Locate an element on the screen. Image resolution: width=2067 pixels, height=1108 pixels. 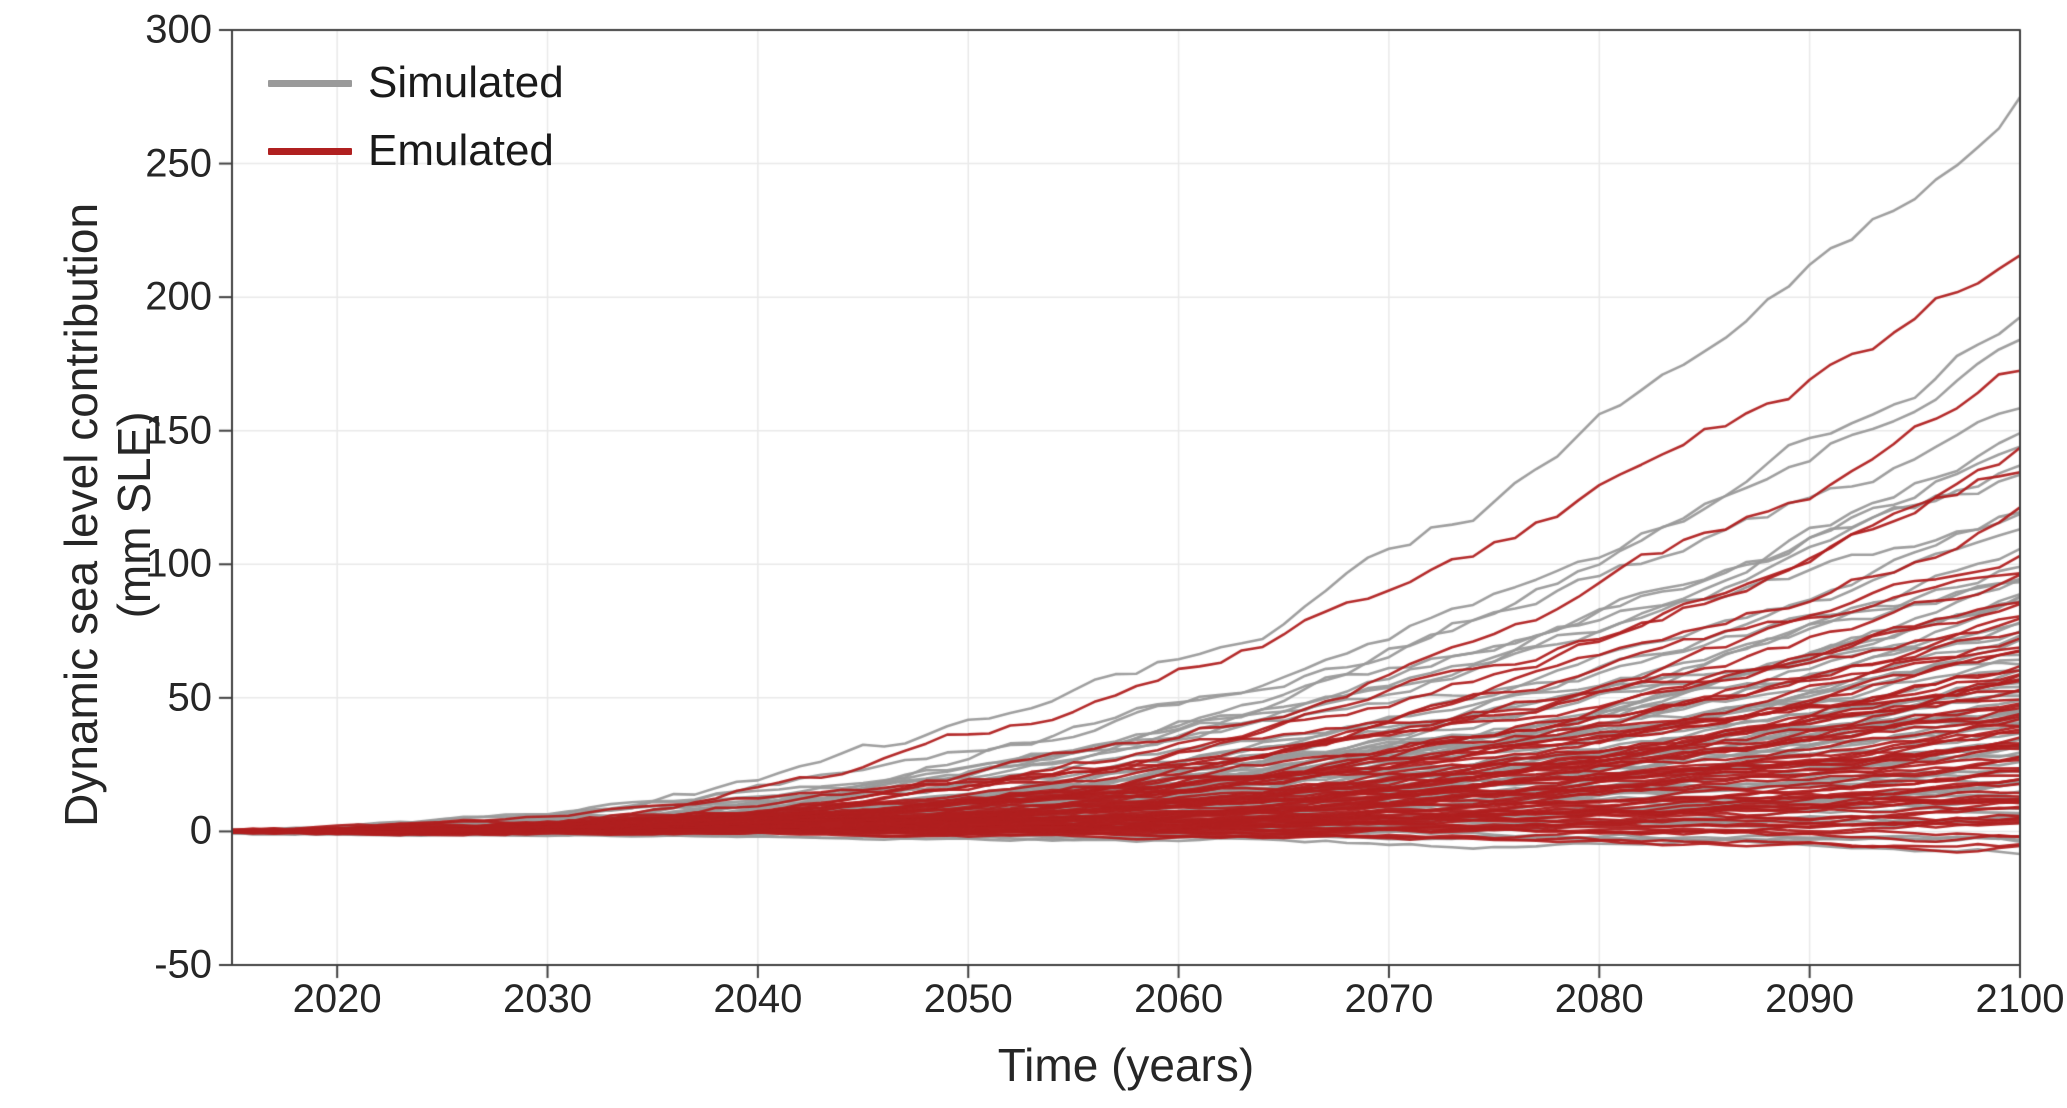
x-tick-label: 2100 is located at coordinates (2020, 999).